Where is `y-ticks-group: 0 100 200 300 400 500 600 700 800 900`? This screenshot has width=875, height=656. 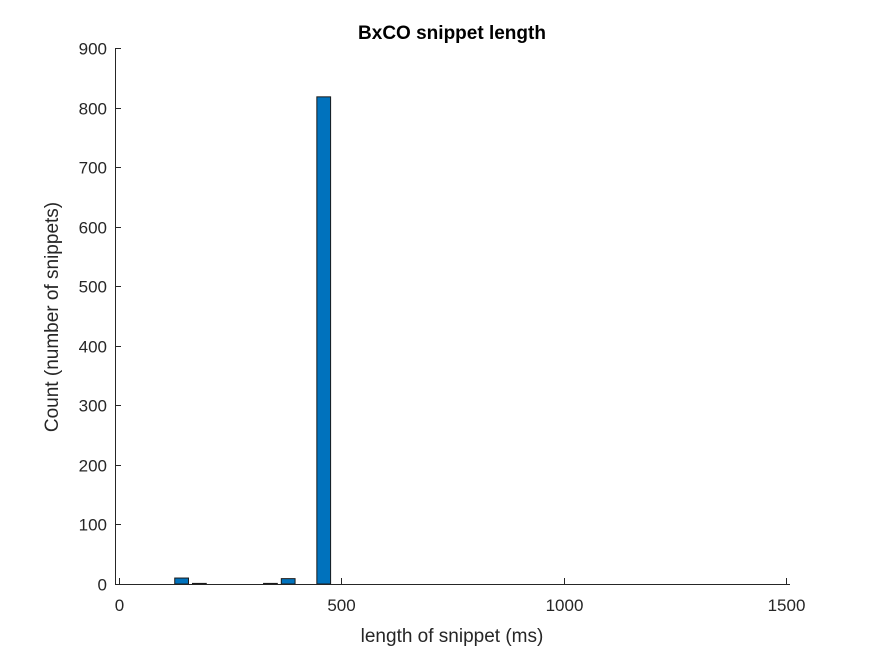
y-ticks-group: 0 100 200 300 400 500 600 700 800 900 is located at coordinates (100, 317).